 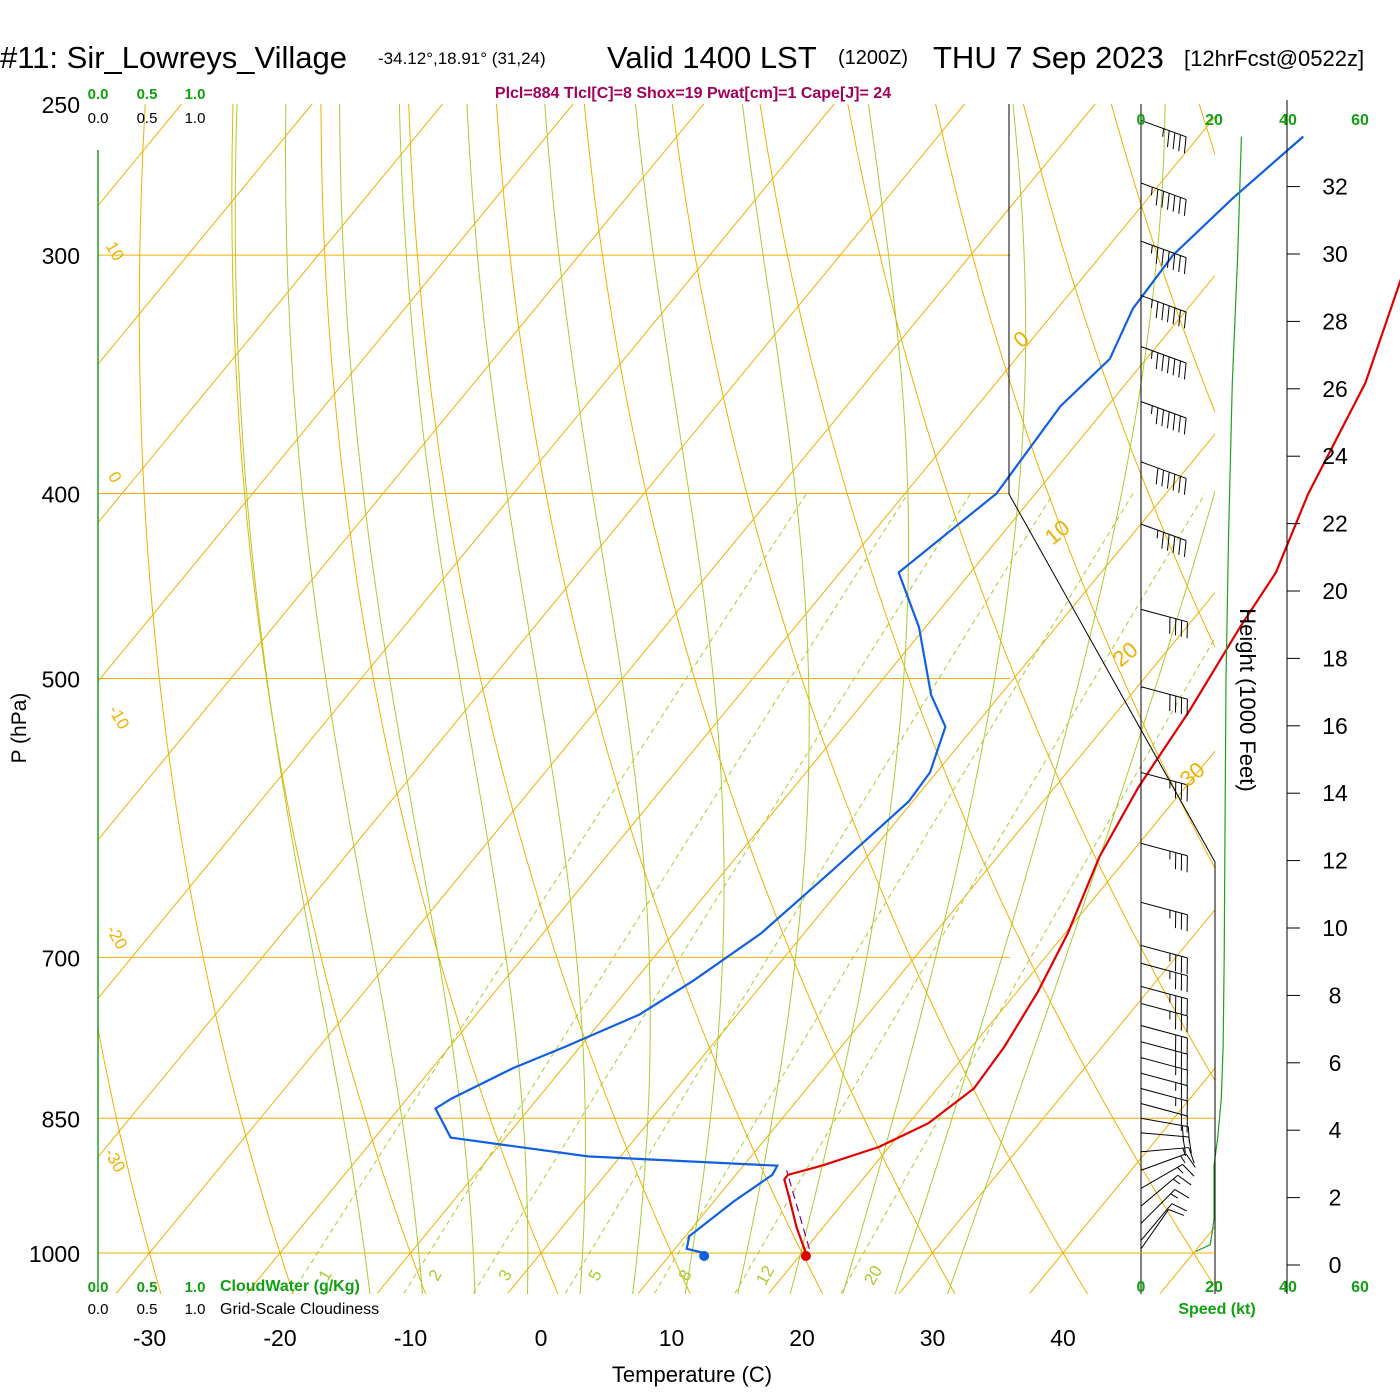 I want to click on dry-adiabat-label: 0, so click(x=114, y=477).